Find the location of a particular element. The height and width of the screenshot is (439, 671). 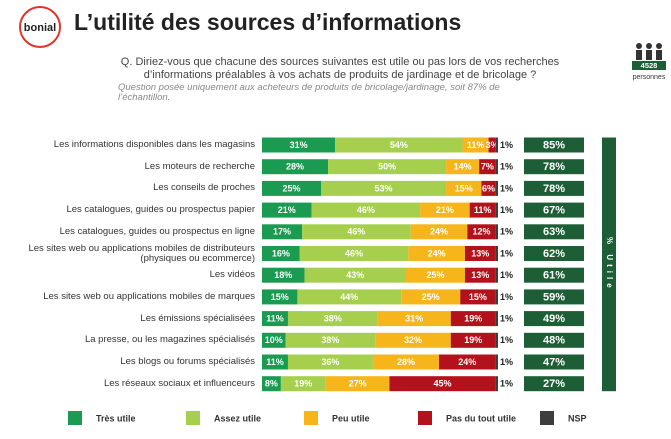

total-label: 49% is located at coordinates (554, 319).